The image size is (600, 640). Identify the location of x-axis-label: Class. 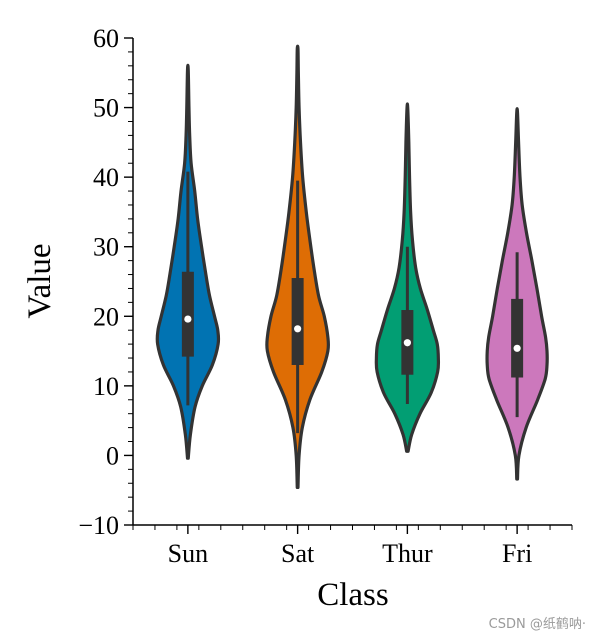
(353, 595).